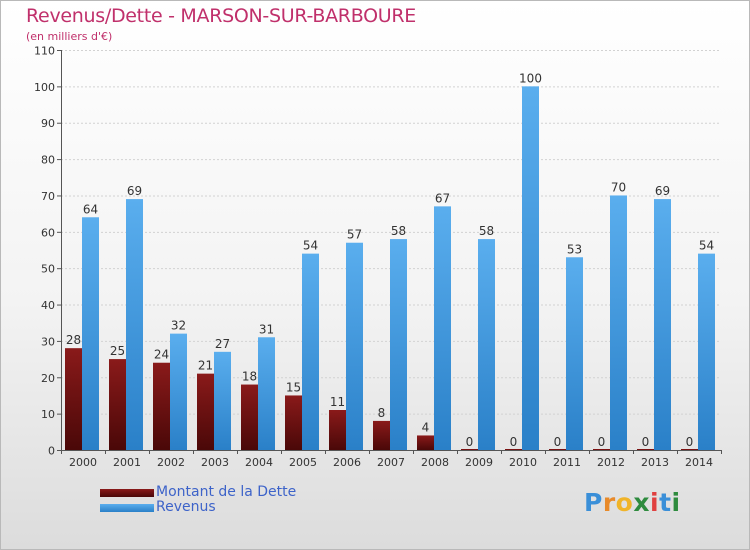 The width and height of the screenshot is (750, 550). What do you see at coordinates (303, 462) in the screenshot?
I see `x-tick-label-2005: 2005` at bounding box center [303, 462].